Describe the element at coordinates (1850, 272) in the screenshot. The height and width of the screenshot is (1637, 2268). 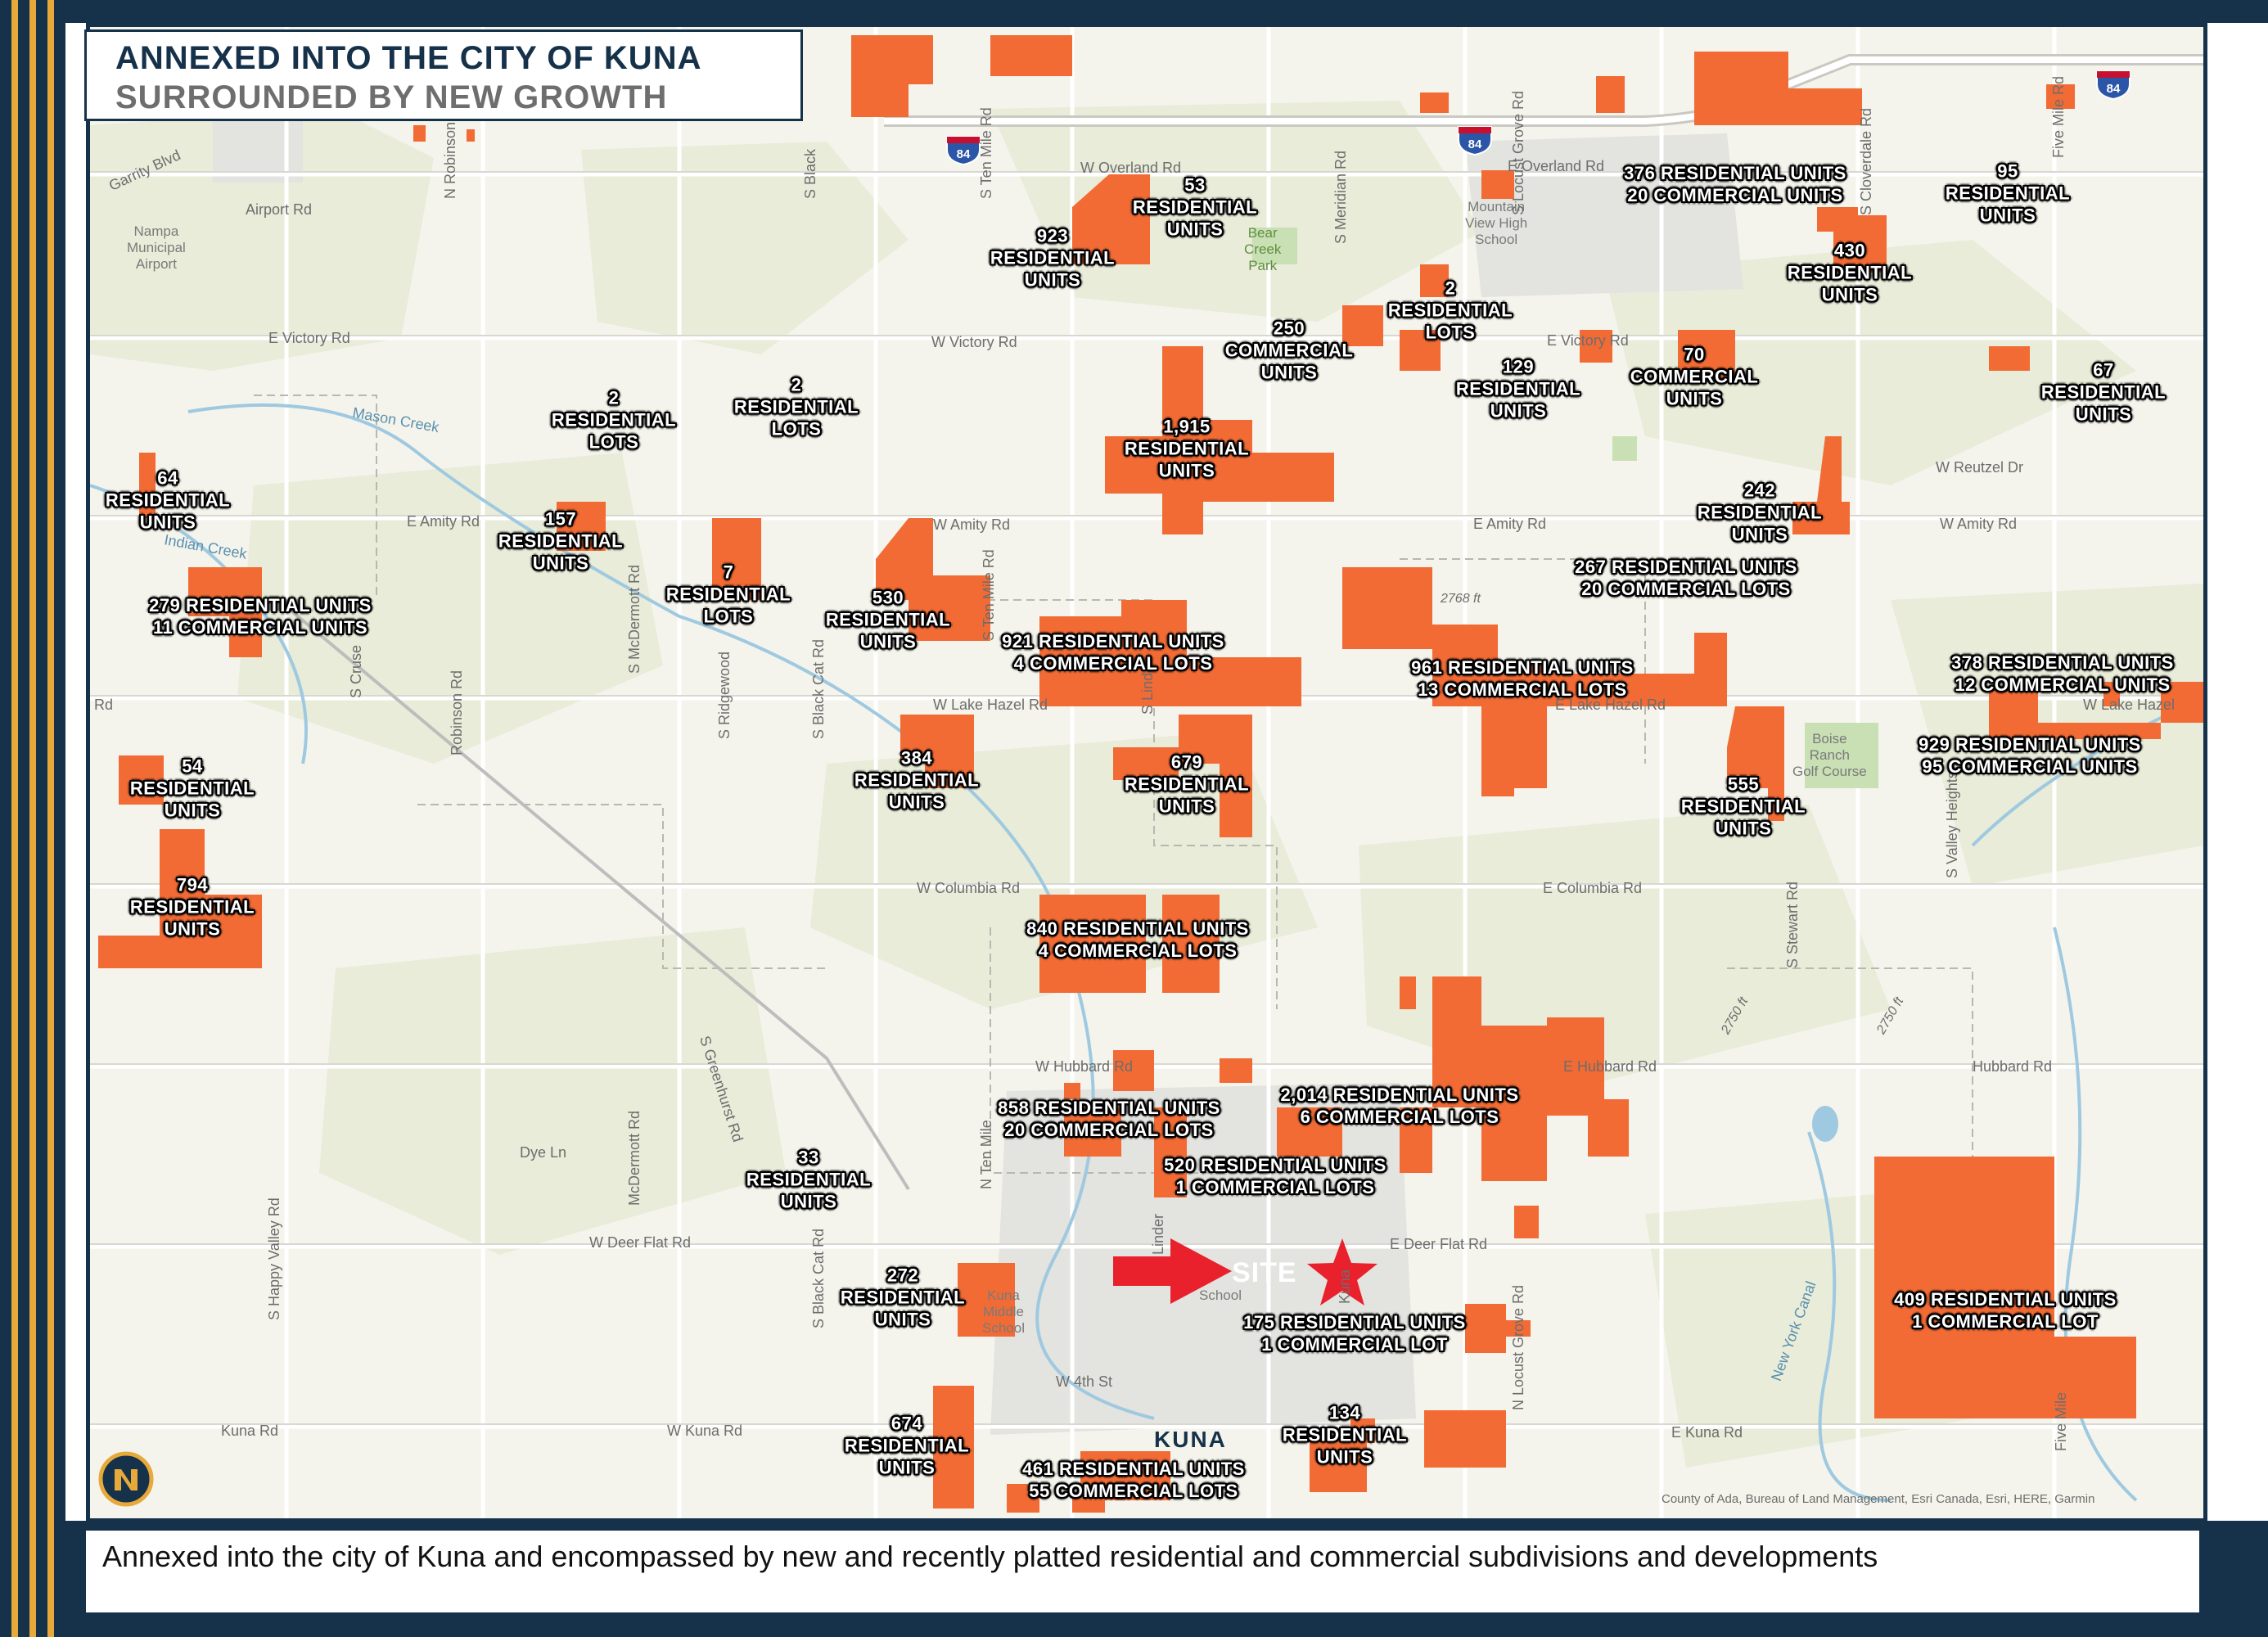
I see `development-label: 430 RESIDENTIAL UNITS` at that location.